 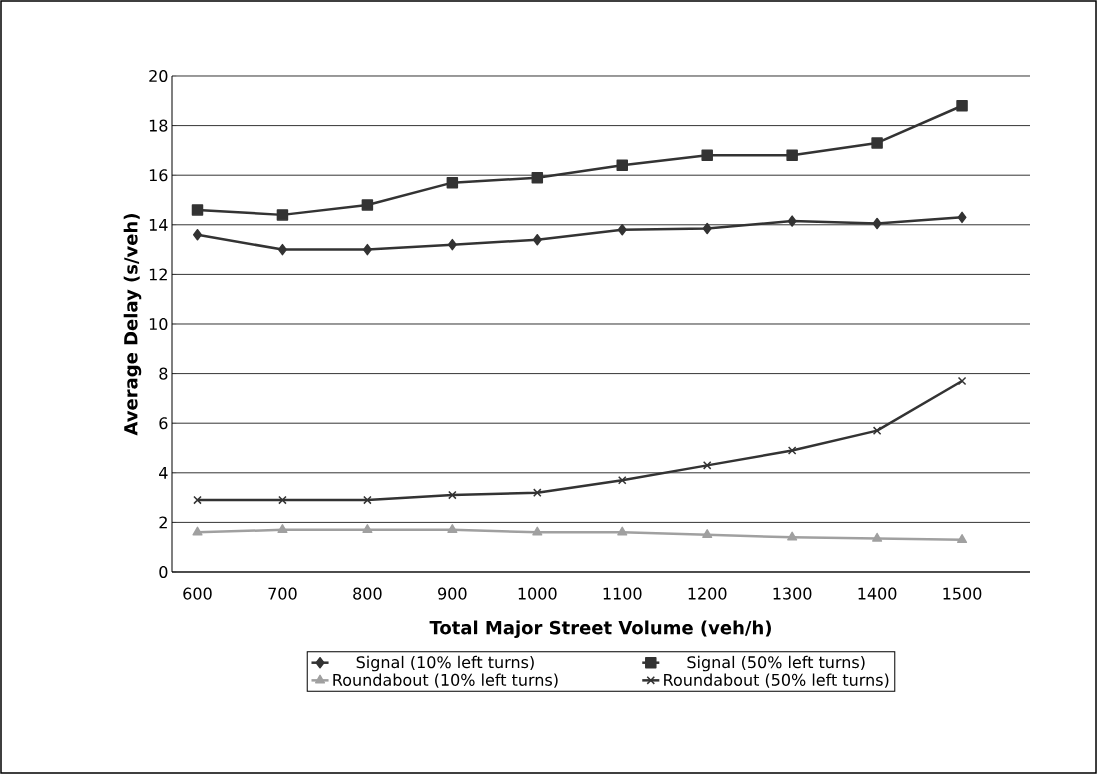 What do you see at coordinates (445, 680) in the screenshot?
I see `legend-label: Roundabout (10% left turns)` at bounding box center [445, 680].